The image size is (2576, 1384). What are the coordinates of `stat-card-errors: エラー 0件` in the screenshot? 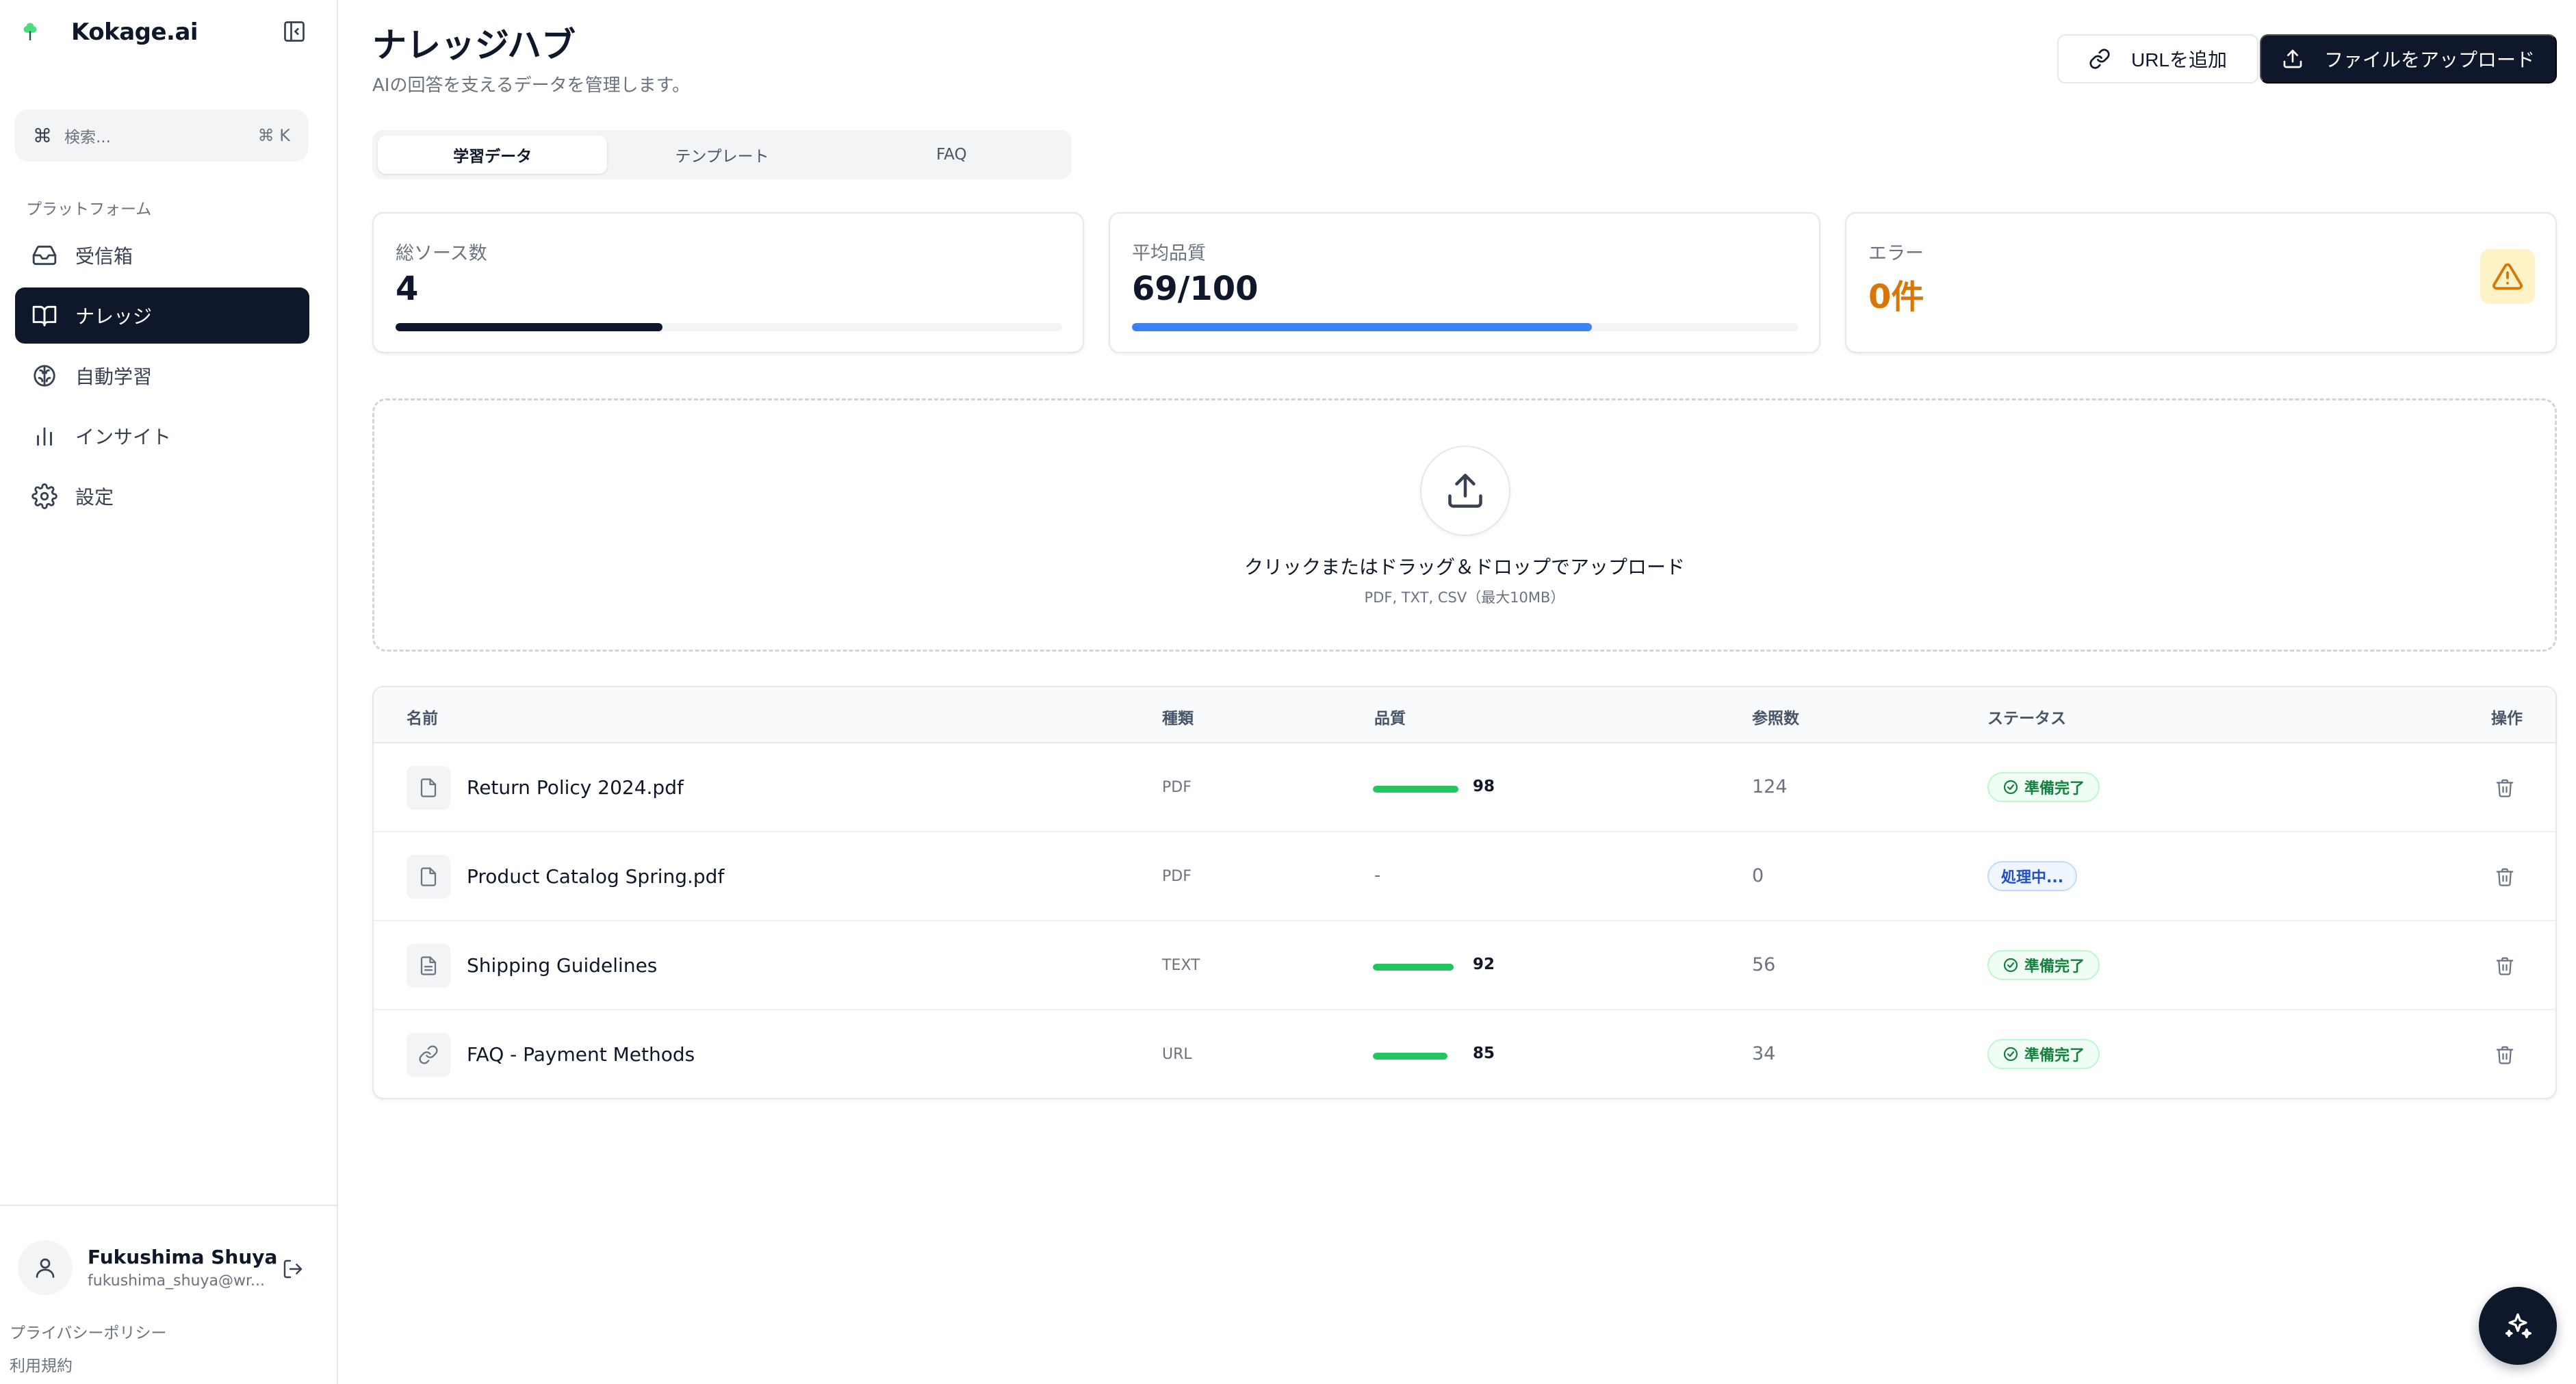 It's located at (2201, 283).